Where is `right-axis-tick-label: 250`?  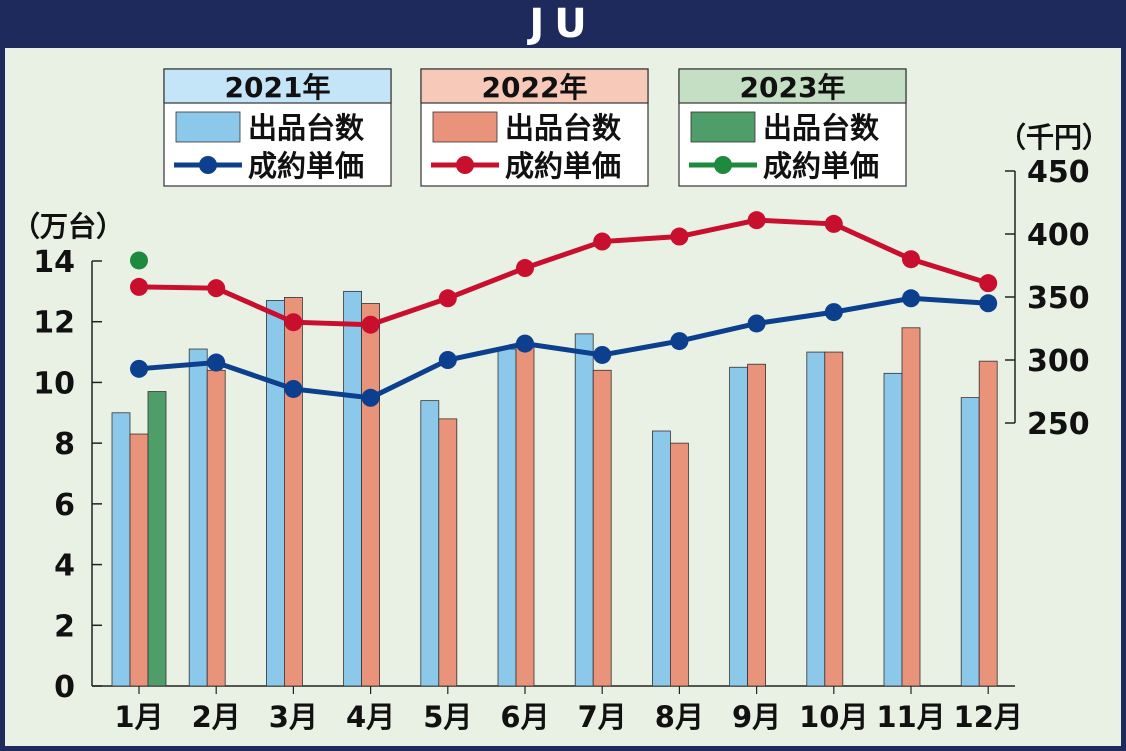
right-axis-tick-label: 250 is located at coordinates (1058, 424).